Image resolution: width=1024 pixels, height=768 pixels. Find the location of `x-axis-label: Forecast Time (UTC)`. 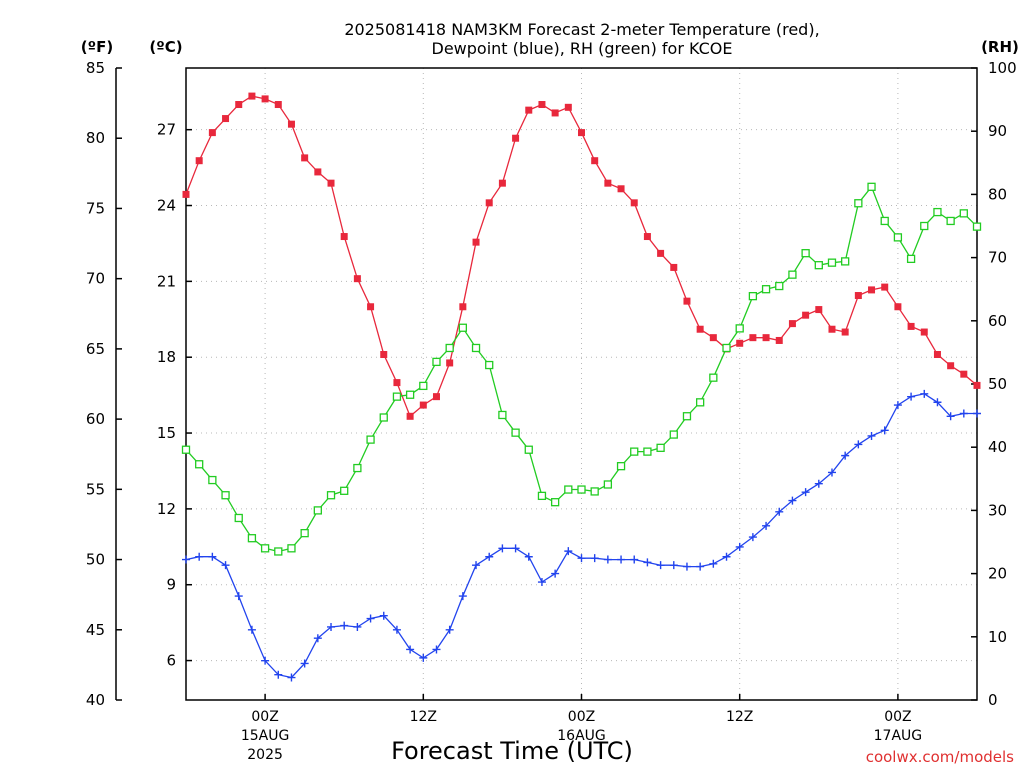

x-axis-label: Forecast Time (UTC) is located at coordinates (512, 751).